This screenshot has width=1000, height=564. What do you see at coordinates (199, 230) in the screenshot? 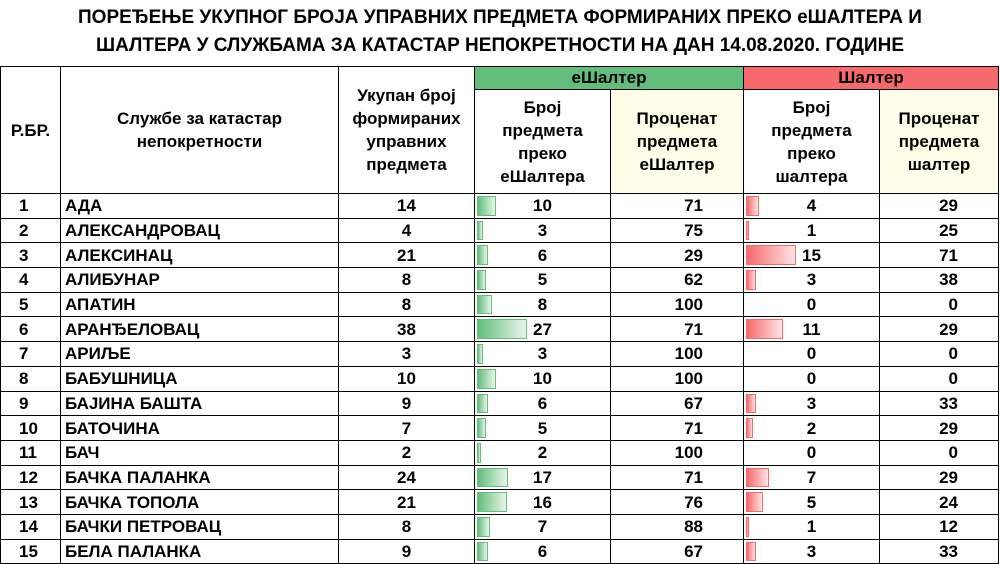
I see `office-name: АЛЕКСАНДРОВАЦ` at bounding box center [199, 230].